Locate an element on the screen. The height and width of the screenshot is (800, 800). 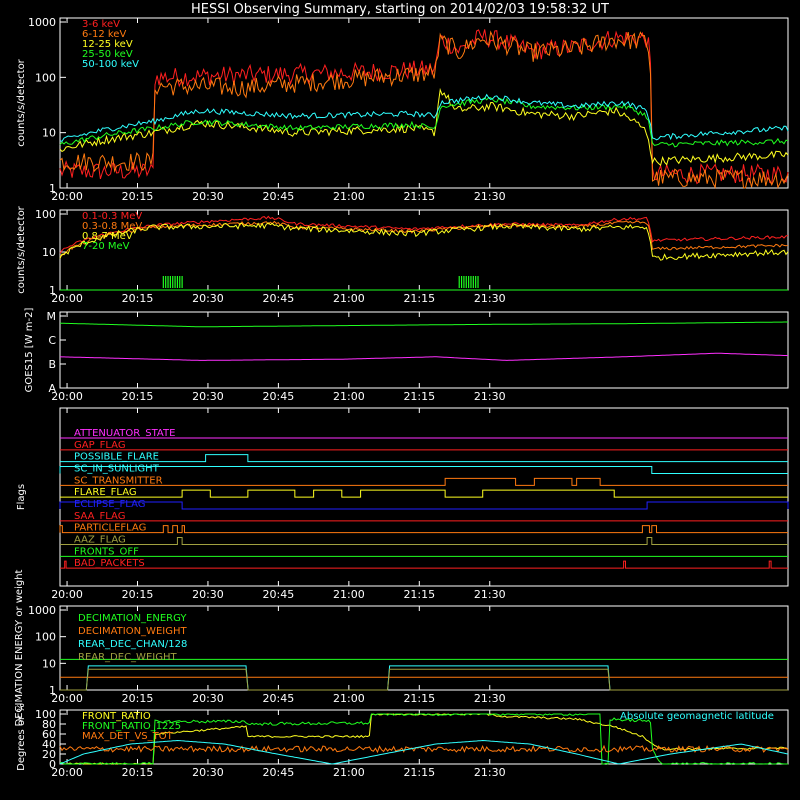
legend-entry: DECIMATION_ENERGY is located at coordinates (132, 618).